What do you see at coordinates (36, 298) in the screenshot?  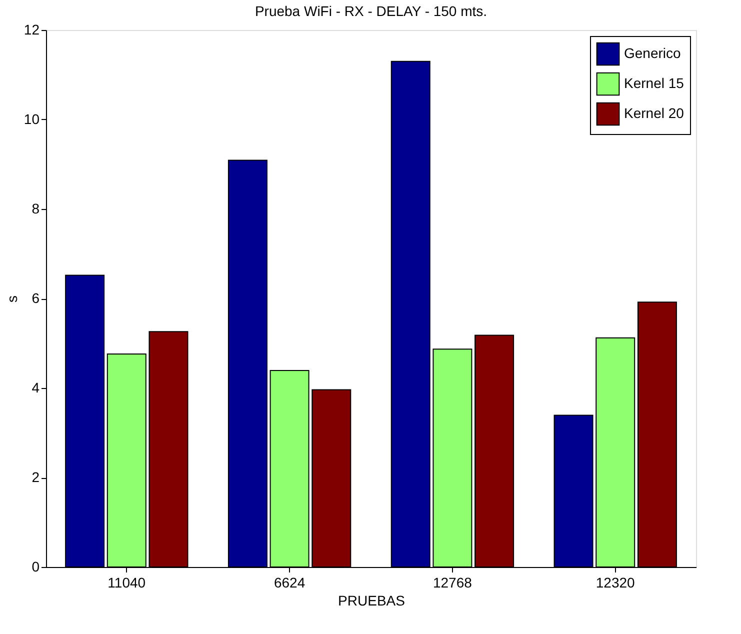 I see `y-tick-label: 6` at bounding box center [36, 298].